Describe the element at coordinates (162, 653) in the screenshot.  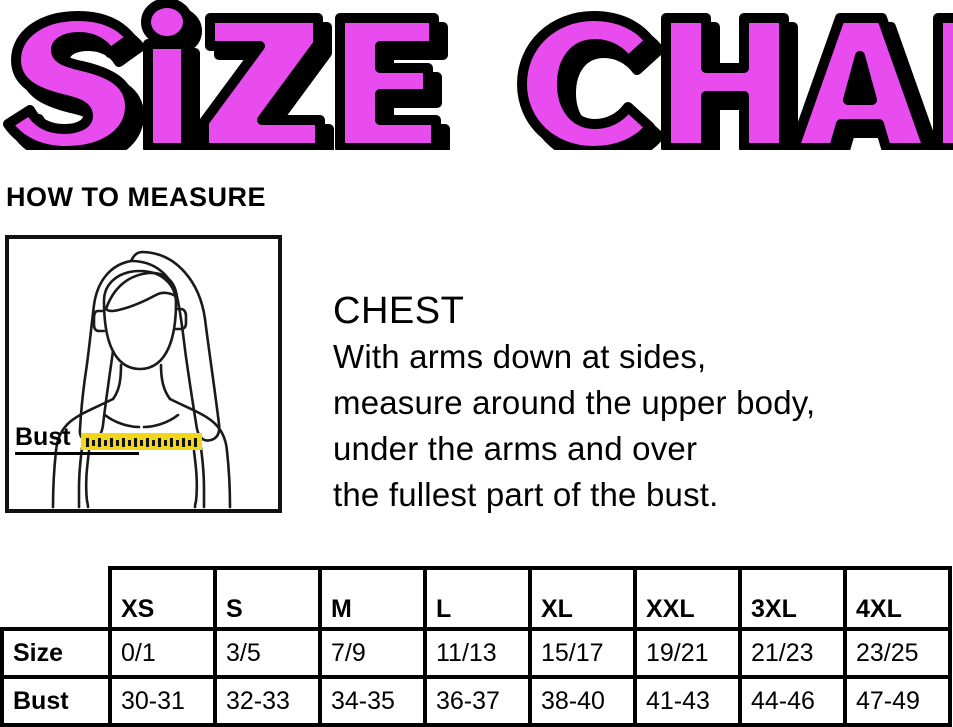
I see `size-value-xs: 0/1` at that location.